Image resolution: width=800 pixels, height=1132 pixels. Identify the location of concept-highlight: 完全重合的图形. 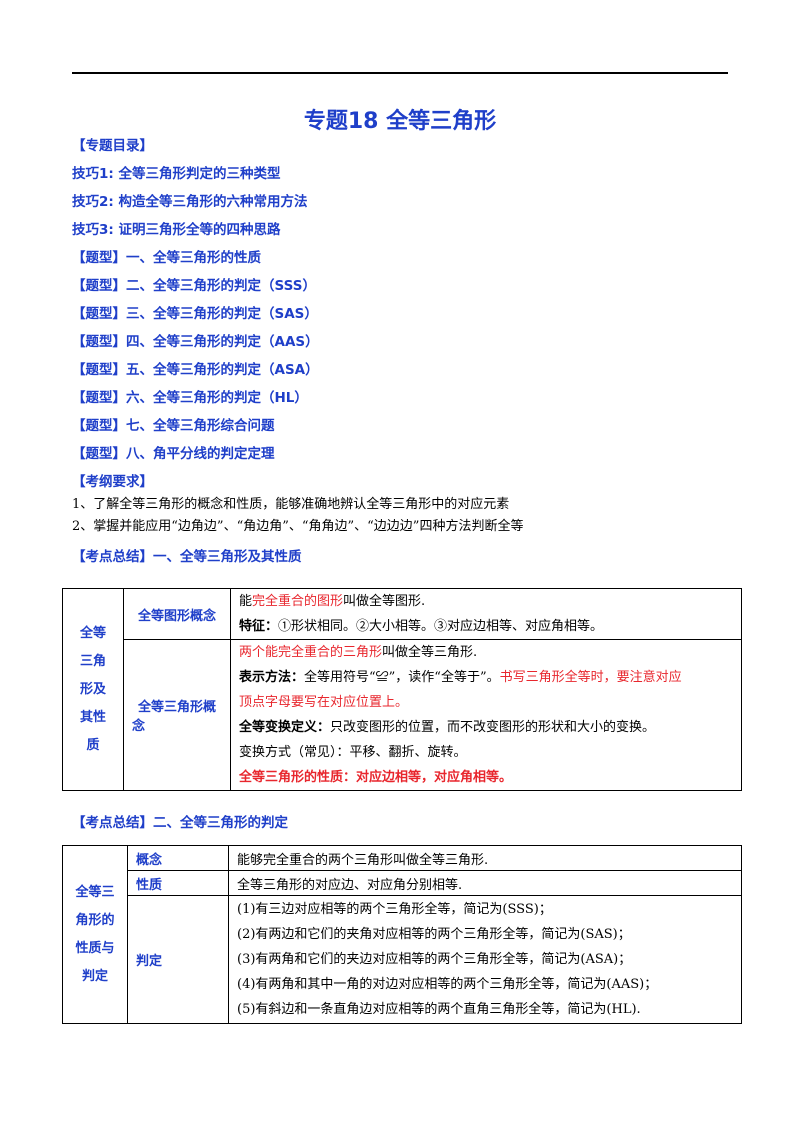
(298, 601).